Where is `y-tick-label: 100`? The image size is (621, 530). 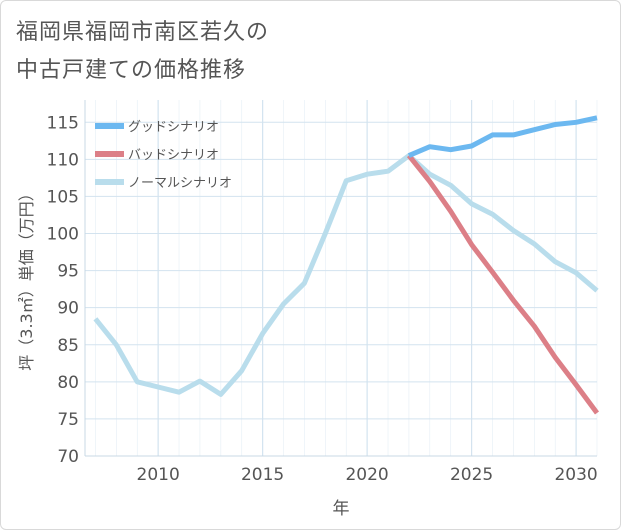 y-tick-label: 100 is located at coordinates (63, 235).